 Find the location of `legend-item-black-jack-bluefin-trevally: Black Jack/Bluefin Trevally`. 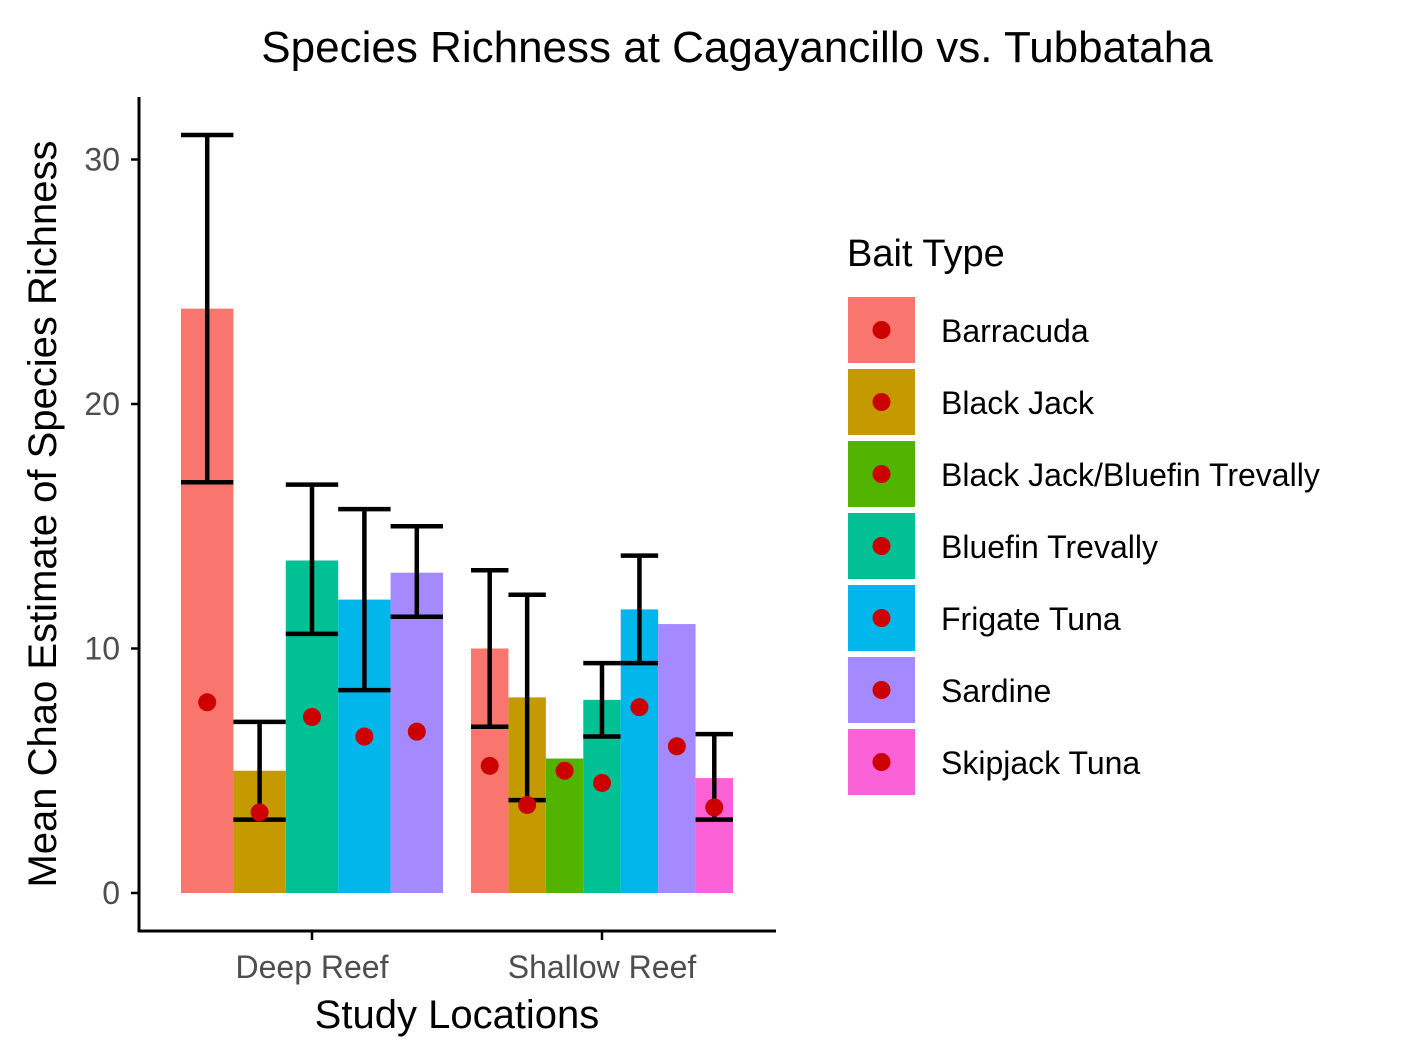

legend-item-black-jack-bluefin-trevally: Black Jack/Bluefin Trevally is located at coordinates (1084, 474).